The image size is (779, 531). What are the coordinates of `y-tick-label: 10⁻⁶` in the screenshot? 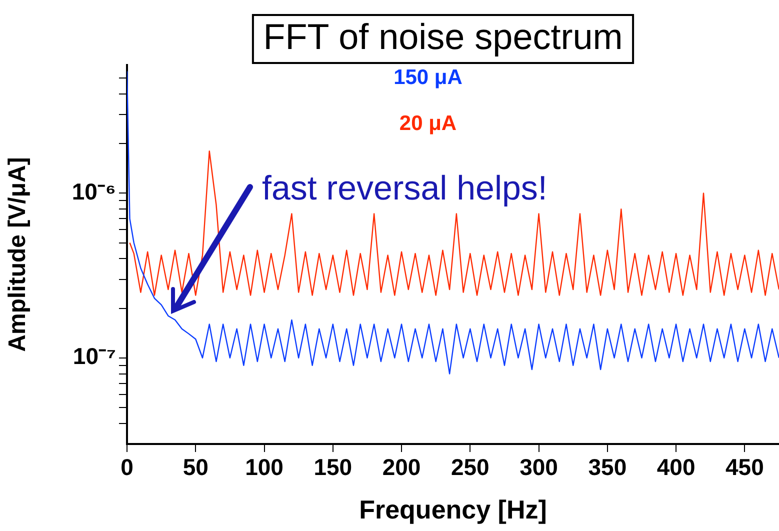 It's located at (94, 191).